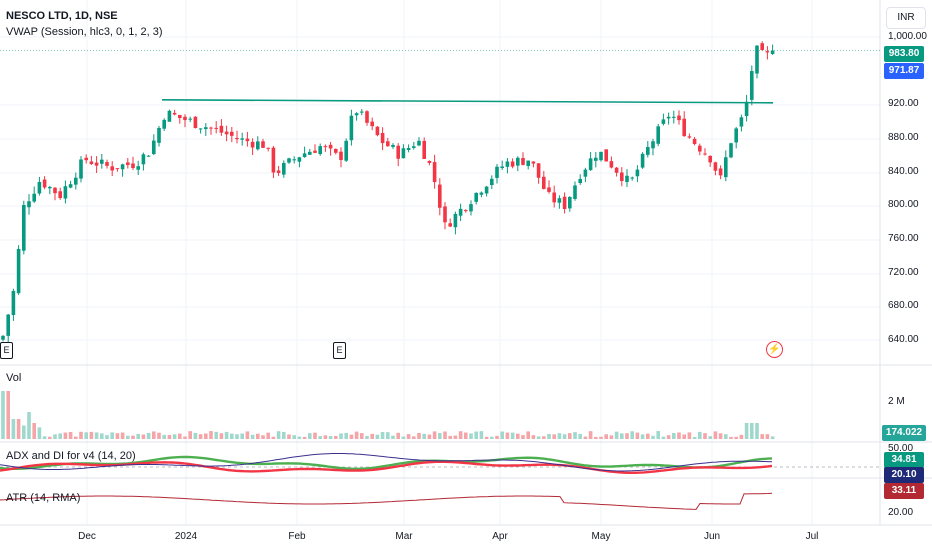 The height and width of the screenshot is (550, 932). I want to click on time-axis-label: Jul, so click(812, 536).